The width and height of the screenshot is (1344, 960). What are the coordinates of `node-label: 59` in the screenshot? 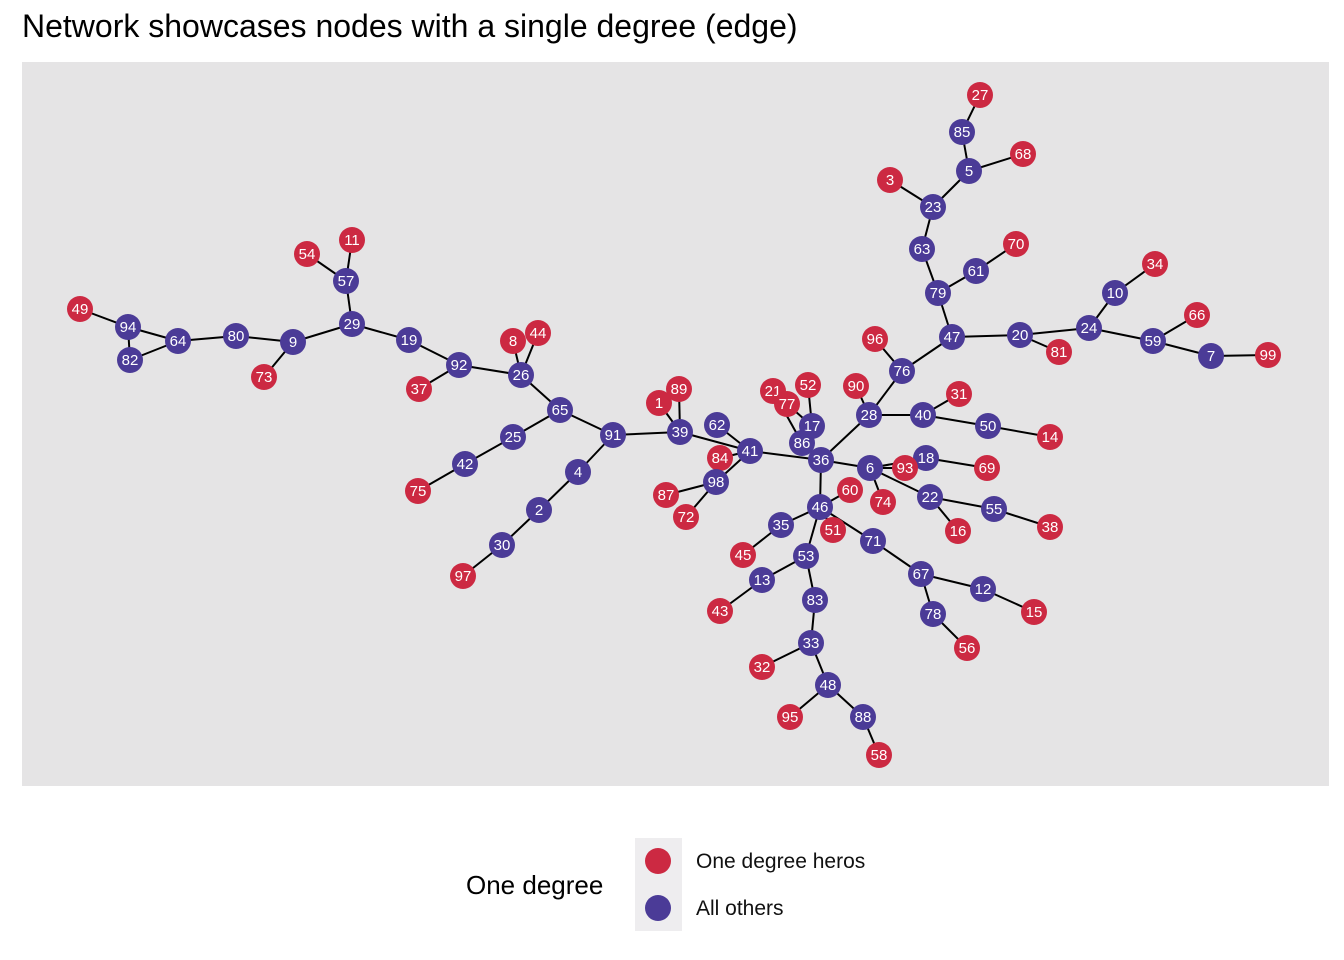 It's located at (1153, 341).